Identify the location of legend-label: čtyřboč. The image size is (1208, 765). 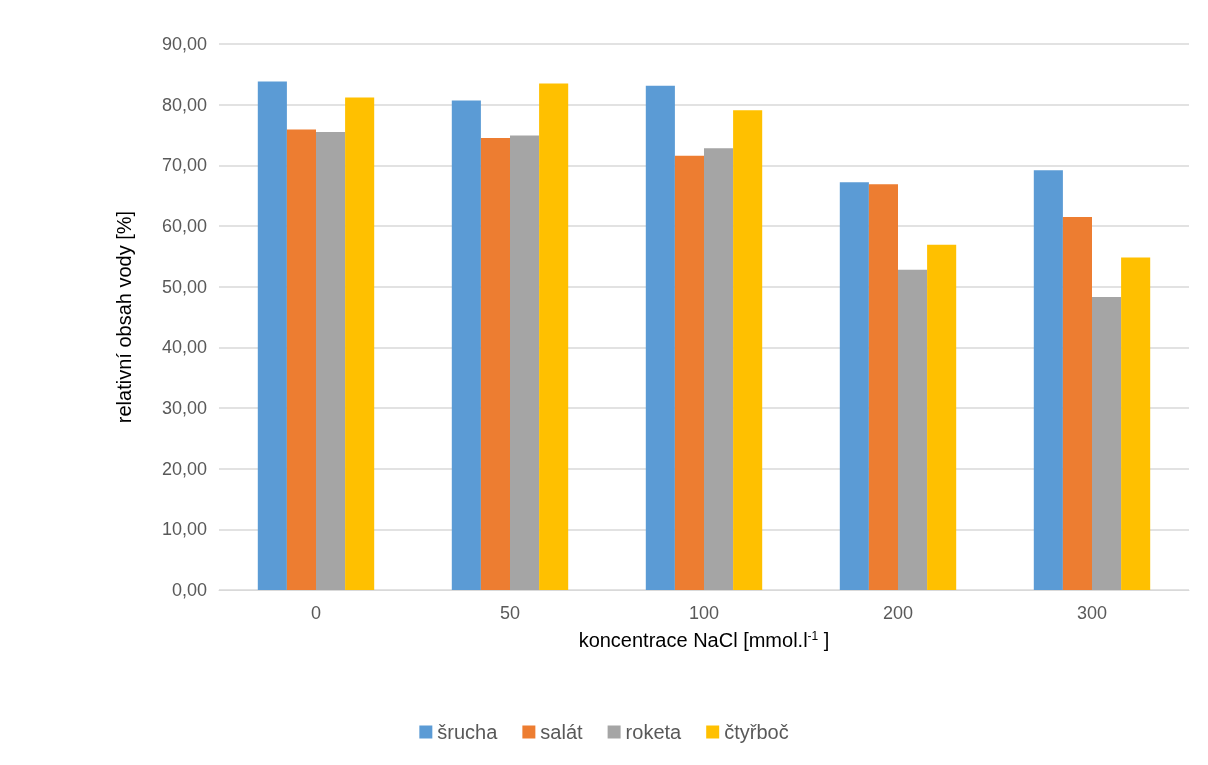
(756, 732).